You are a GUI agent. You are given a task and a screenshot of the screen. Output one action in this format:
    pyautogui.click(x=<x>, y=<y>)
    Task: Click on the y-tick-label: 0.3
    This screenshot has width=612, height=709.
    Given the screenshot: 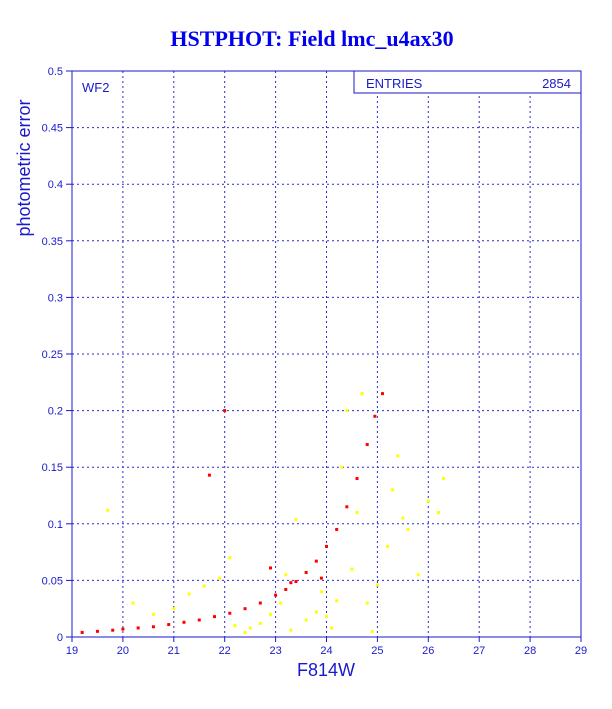 What is the action you would take?
    pyautogui.click(x=55, y=298)
    